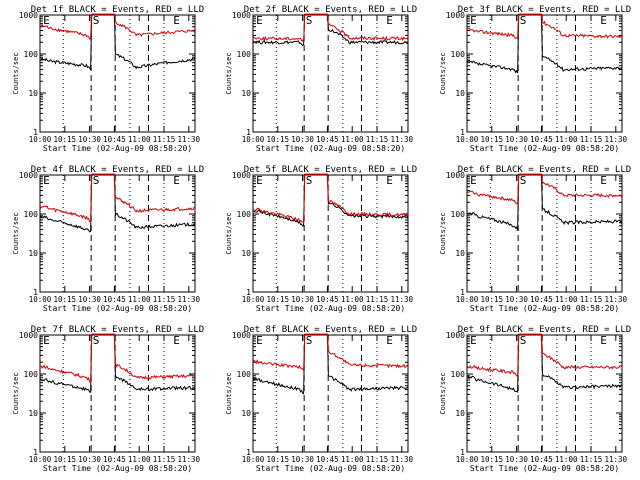 The image size is (640, 480). Describe the element at coordinates (544, 330) in the screenshot. I see `panel-title: Det 9f BLACK = Events, RED = LLD` at that location.